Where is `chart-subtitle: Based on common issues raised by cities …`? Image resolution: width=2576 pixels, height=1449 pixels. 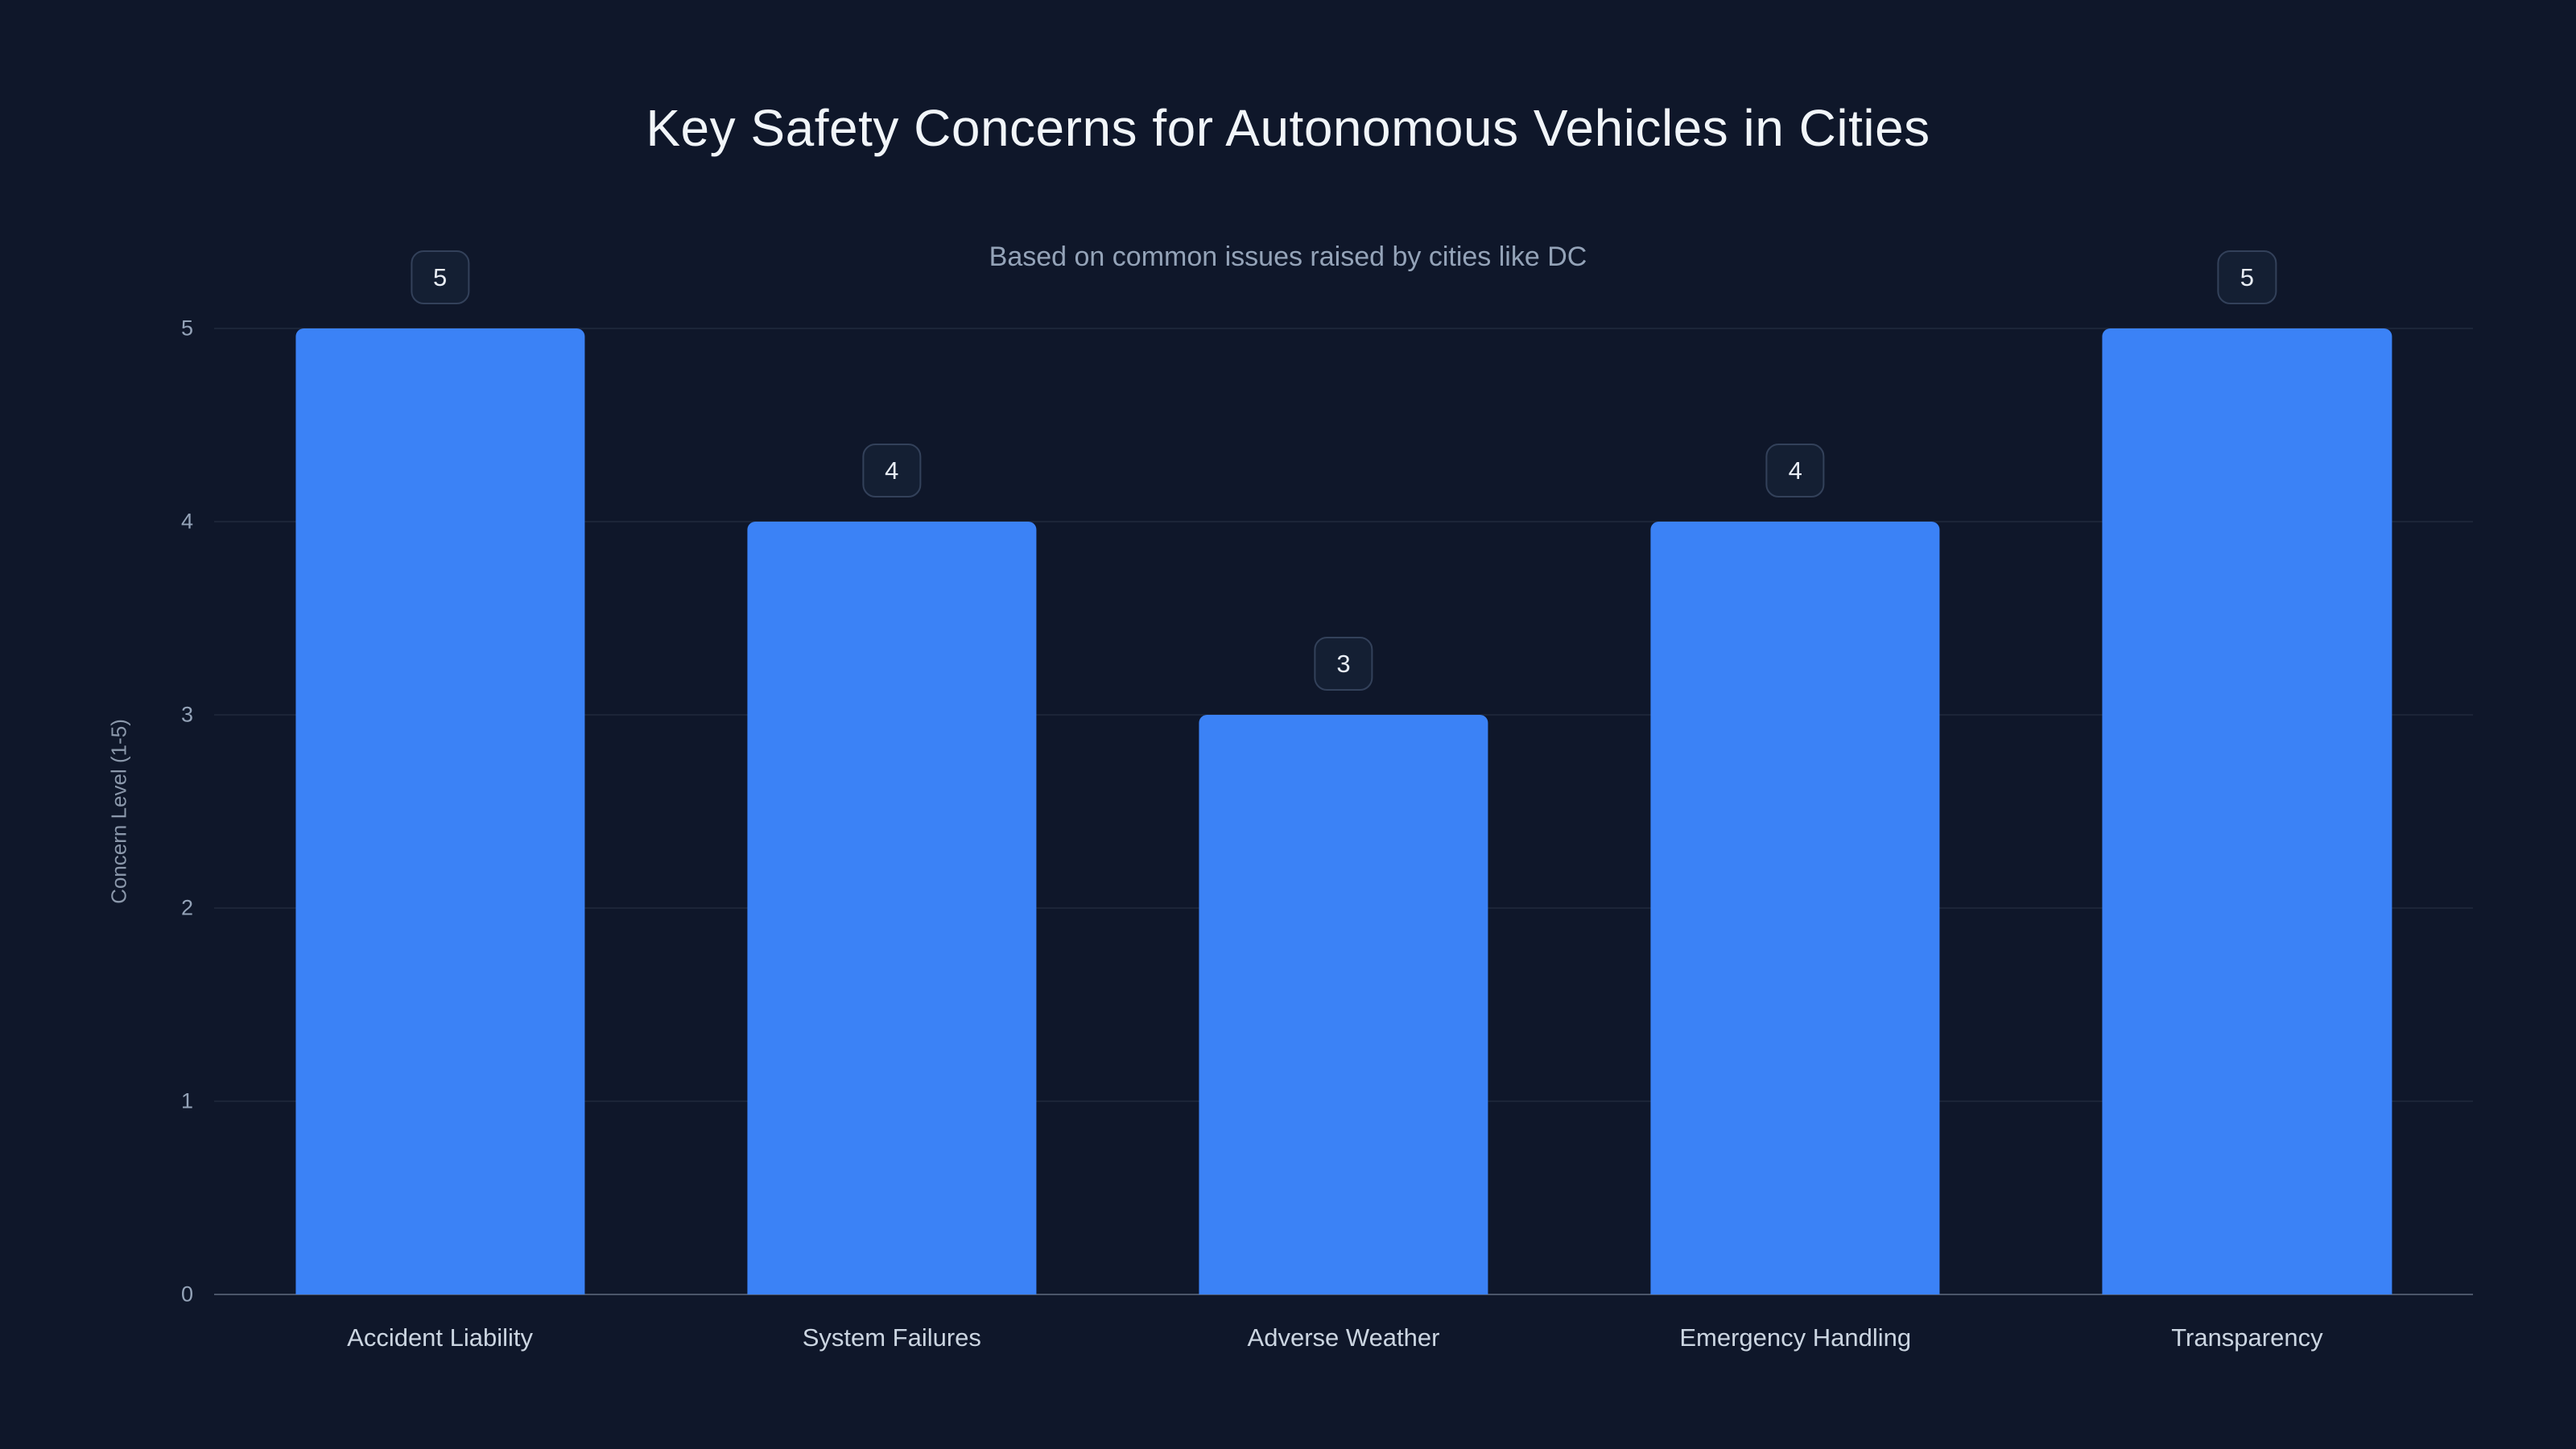 chart-subtitle: Based on common issues raised by cities … is located at coordinates (1288, 257).